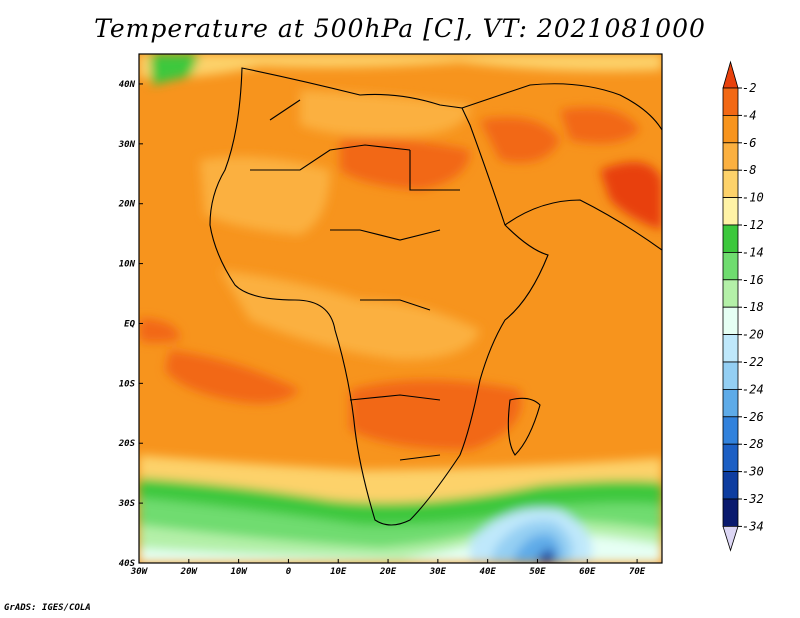 This screenshot has width=800, height=618. Describe the element at coordinates (338, 572) in the screenshot. I see `lon-tick-label: 10E` at that location.